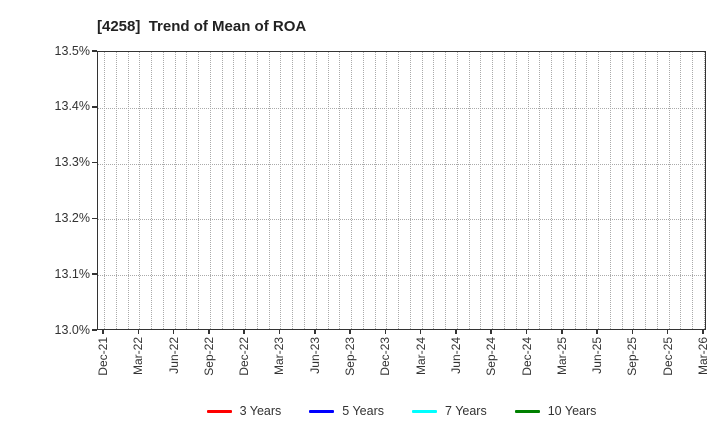 This screenshot has height=440, width=720. Describe the element at coordinates (72, 50) in the screenshot. I see `y-tick-label: 13.5%` at that location.